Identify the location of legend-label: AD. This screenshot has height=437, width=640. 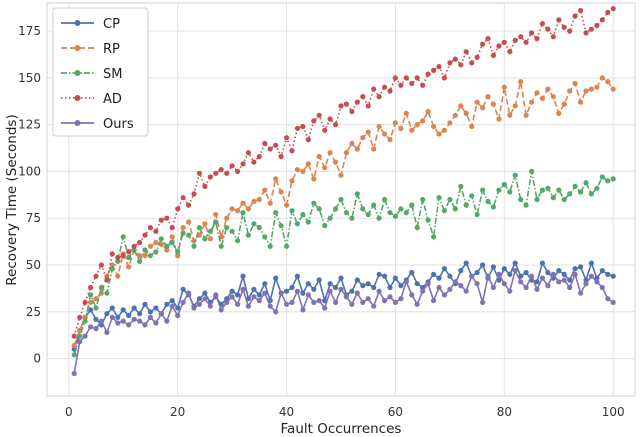
(112, 99).